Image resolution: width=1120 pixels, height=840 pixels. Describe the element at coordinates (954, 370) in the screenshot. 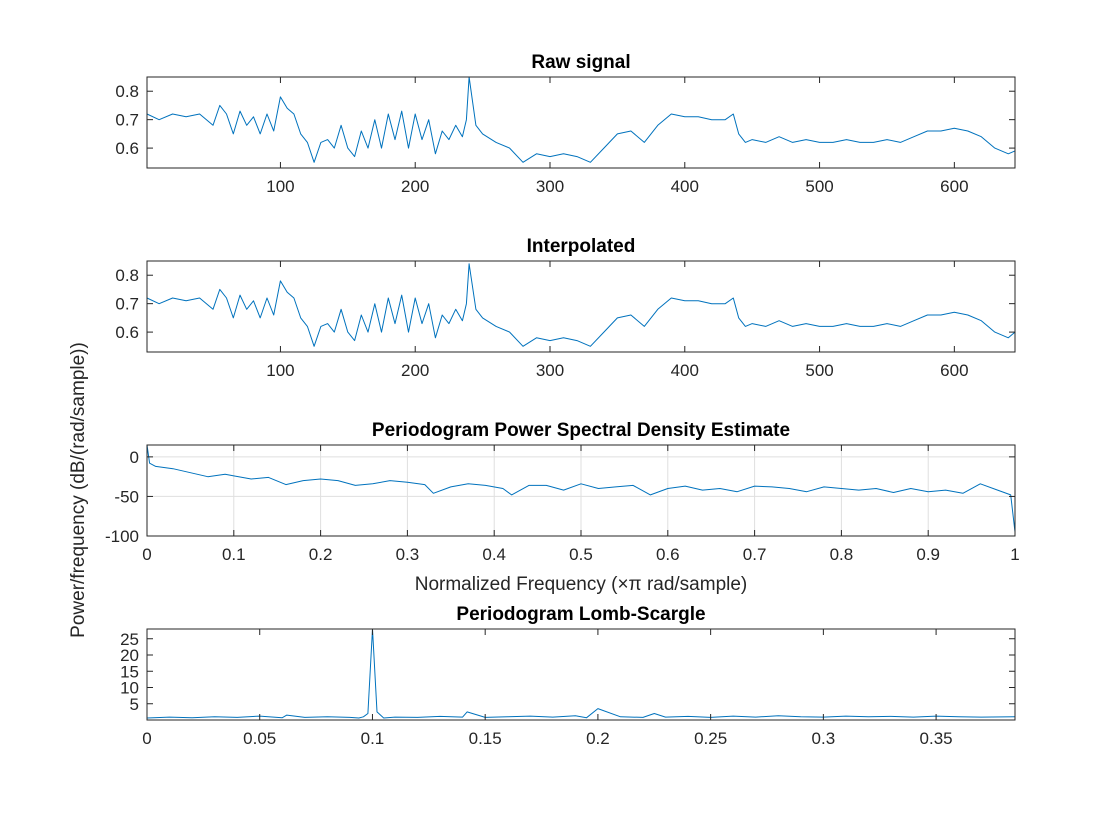

I see `x-tick-label-interp-5: 600` at that location.